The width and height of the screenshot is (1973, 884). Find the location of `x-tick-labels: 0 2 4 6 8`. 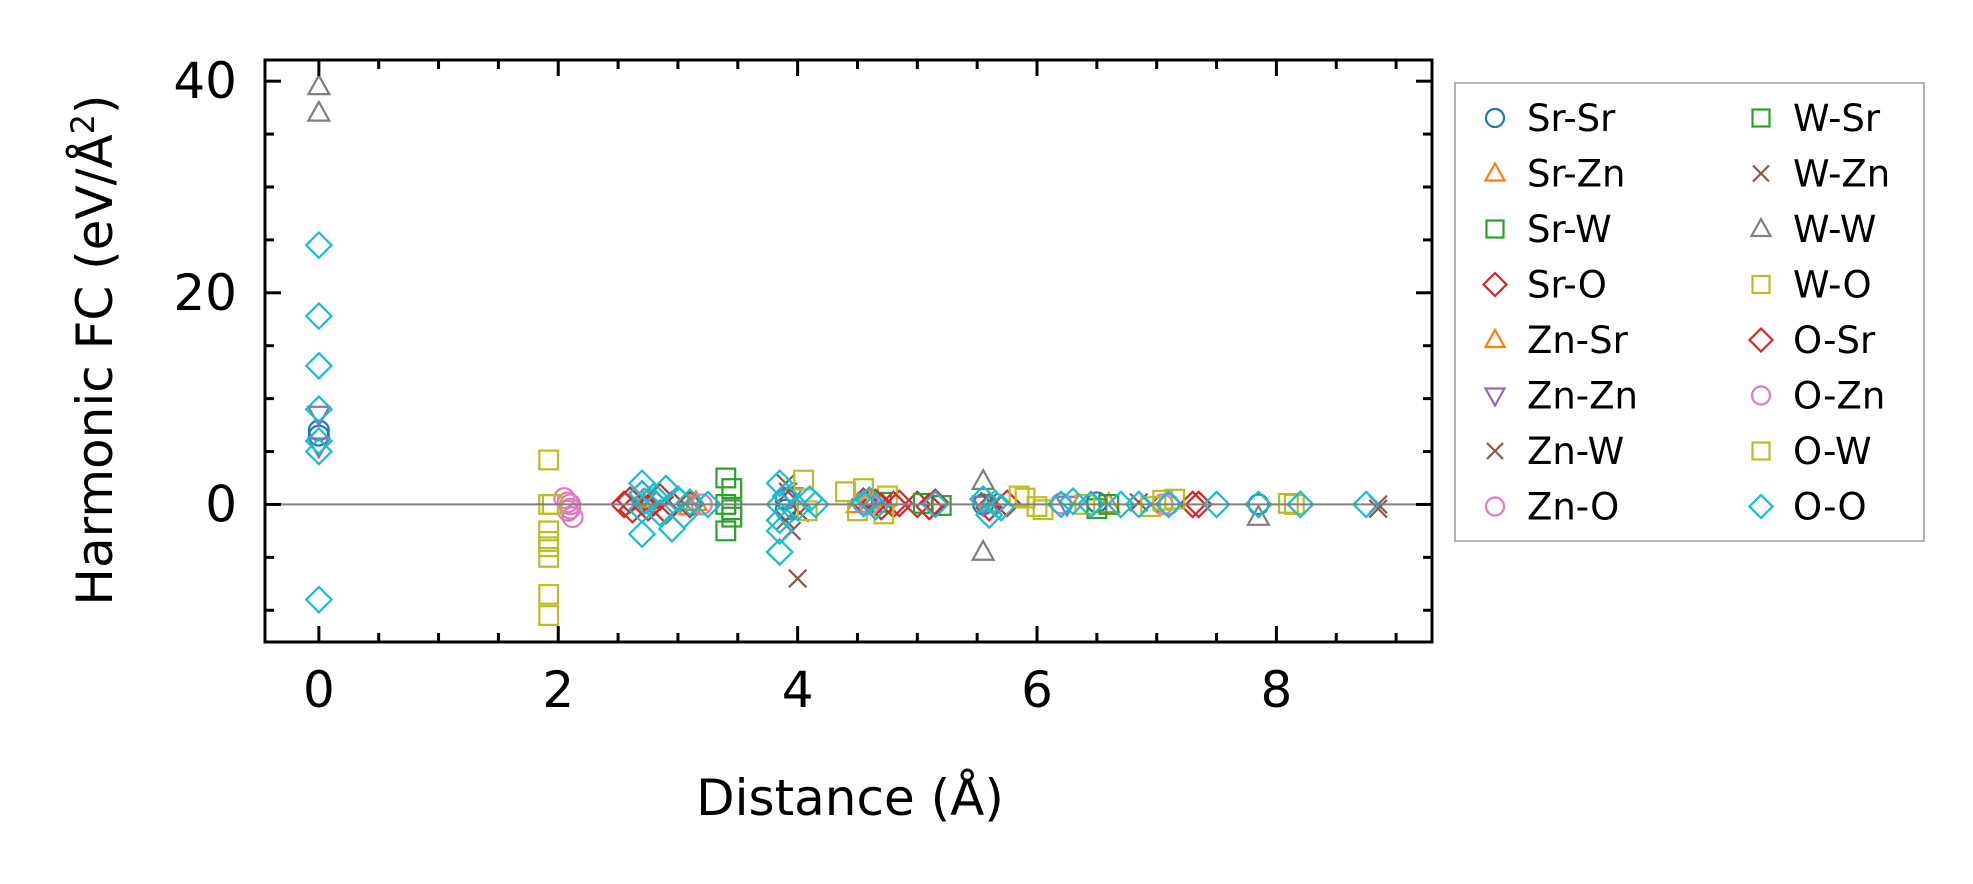

x-tick-labels: 0 2 4 6 8 is located at coordinates (797, 690).